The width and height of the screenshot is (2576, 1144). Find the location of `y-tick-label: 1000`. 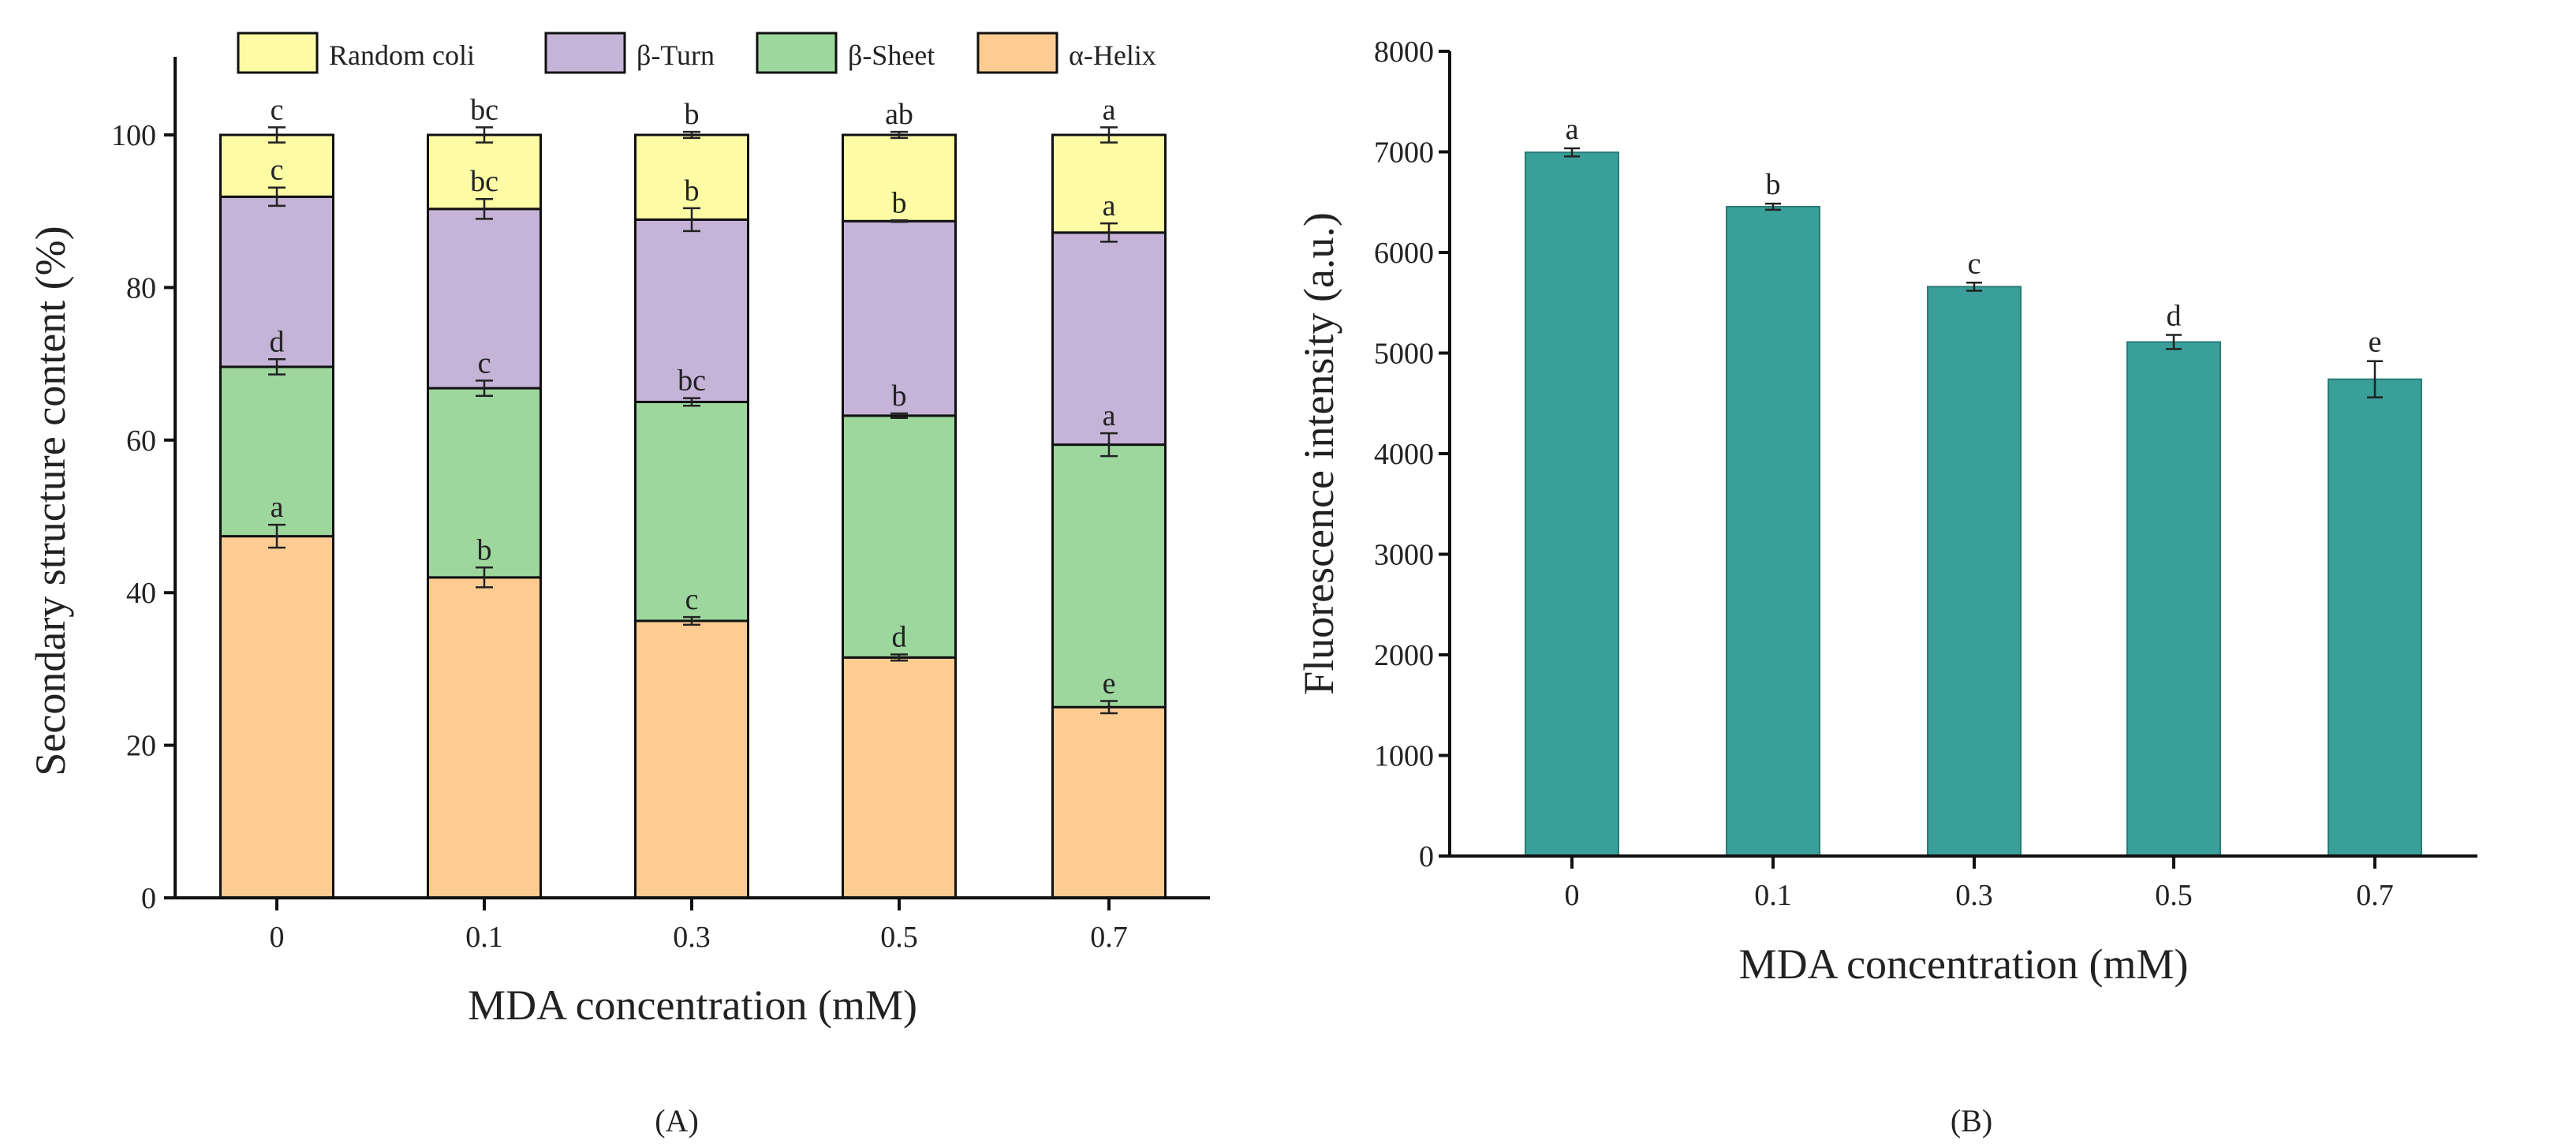

y-tick-label: 1000 is located at coordinates (1404, 756).